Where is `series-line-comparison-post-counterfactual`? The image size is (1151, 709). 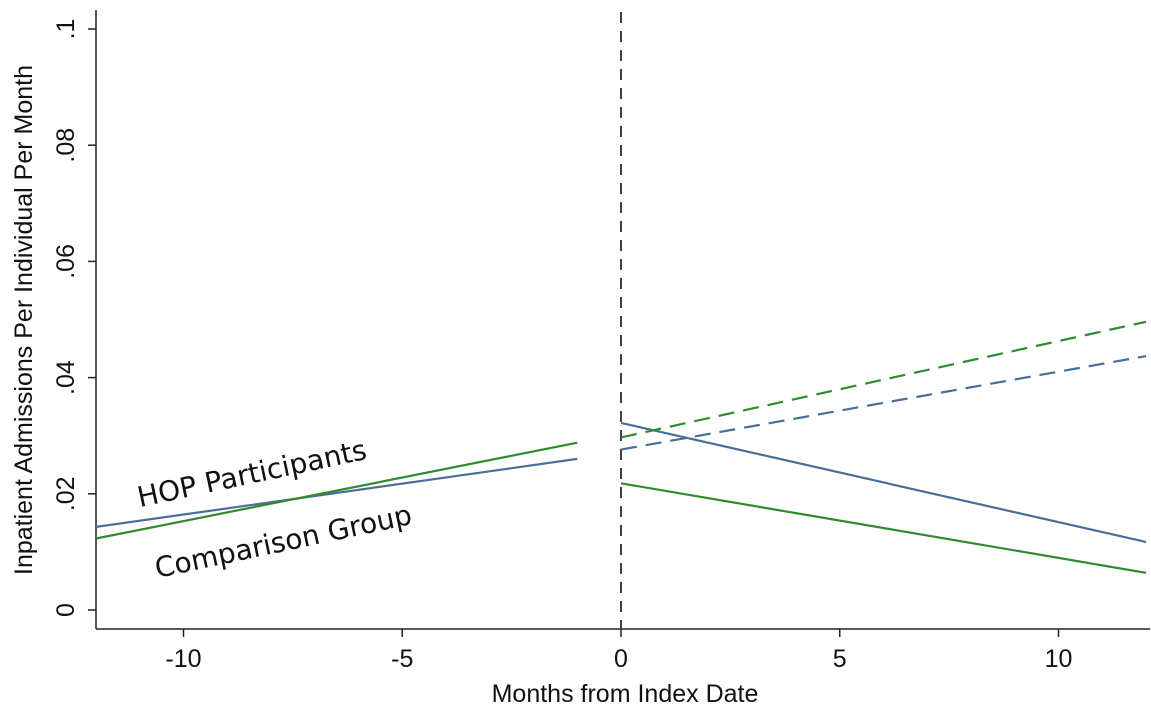
series-line-comparison-post-counterfactual is located at coordinates (883, 379).